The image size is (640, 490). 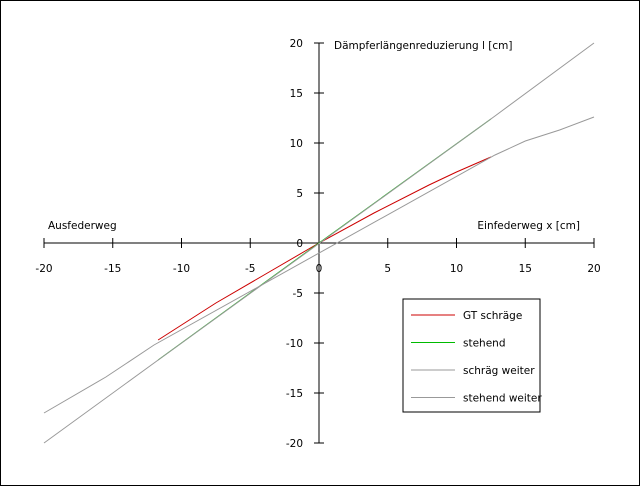 I want to click on x-tick-label: 10, so click(x=456, y=269).